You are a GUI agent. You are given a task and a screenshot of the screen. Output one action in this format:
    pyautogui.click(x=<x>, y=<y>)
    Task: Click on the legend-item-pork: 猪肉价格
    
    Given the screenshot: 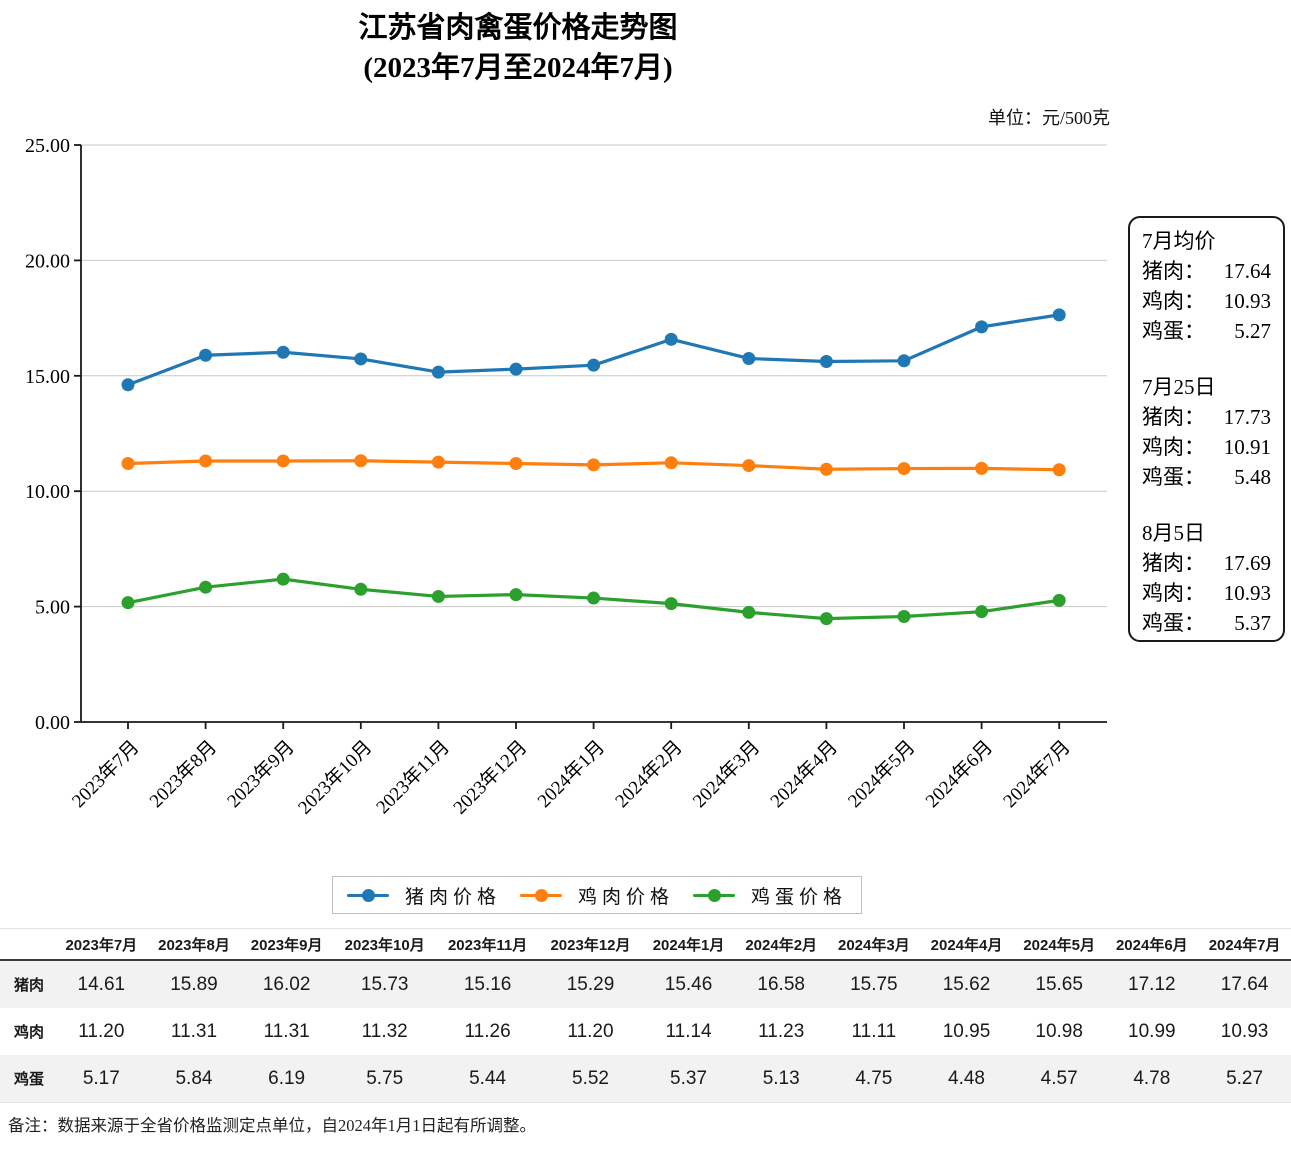 What is the action you would take?
    pyautogui.click(x=424, y=895)
    